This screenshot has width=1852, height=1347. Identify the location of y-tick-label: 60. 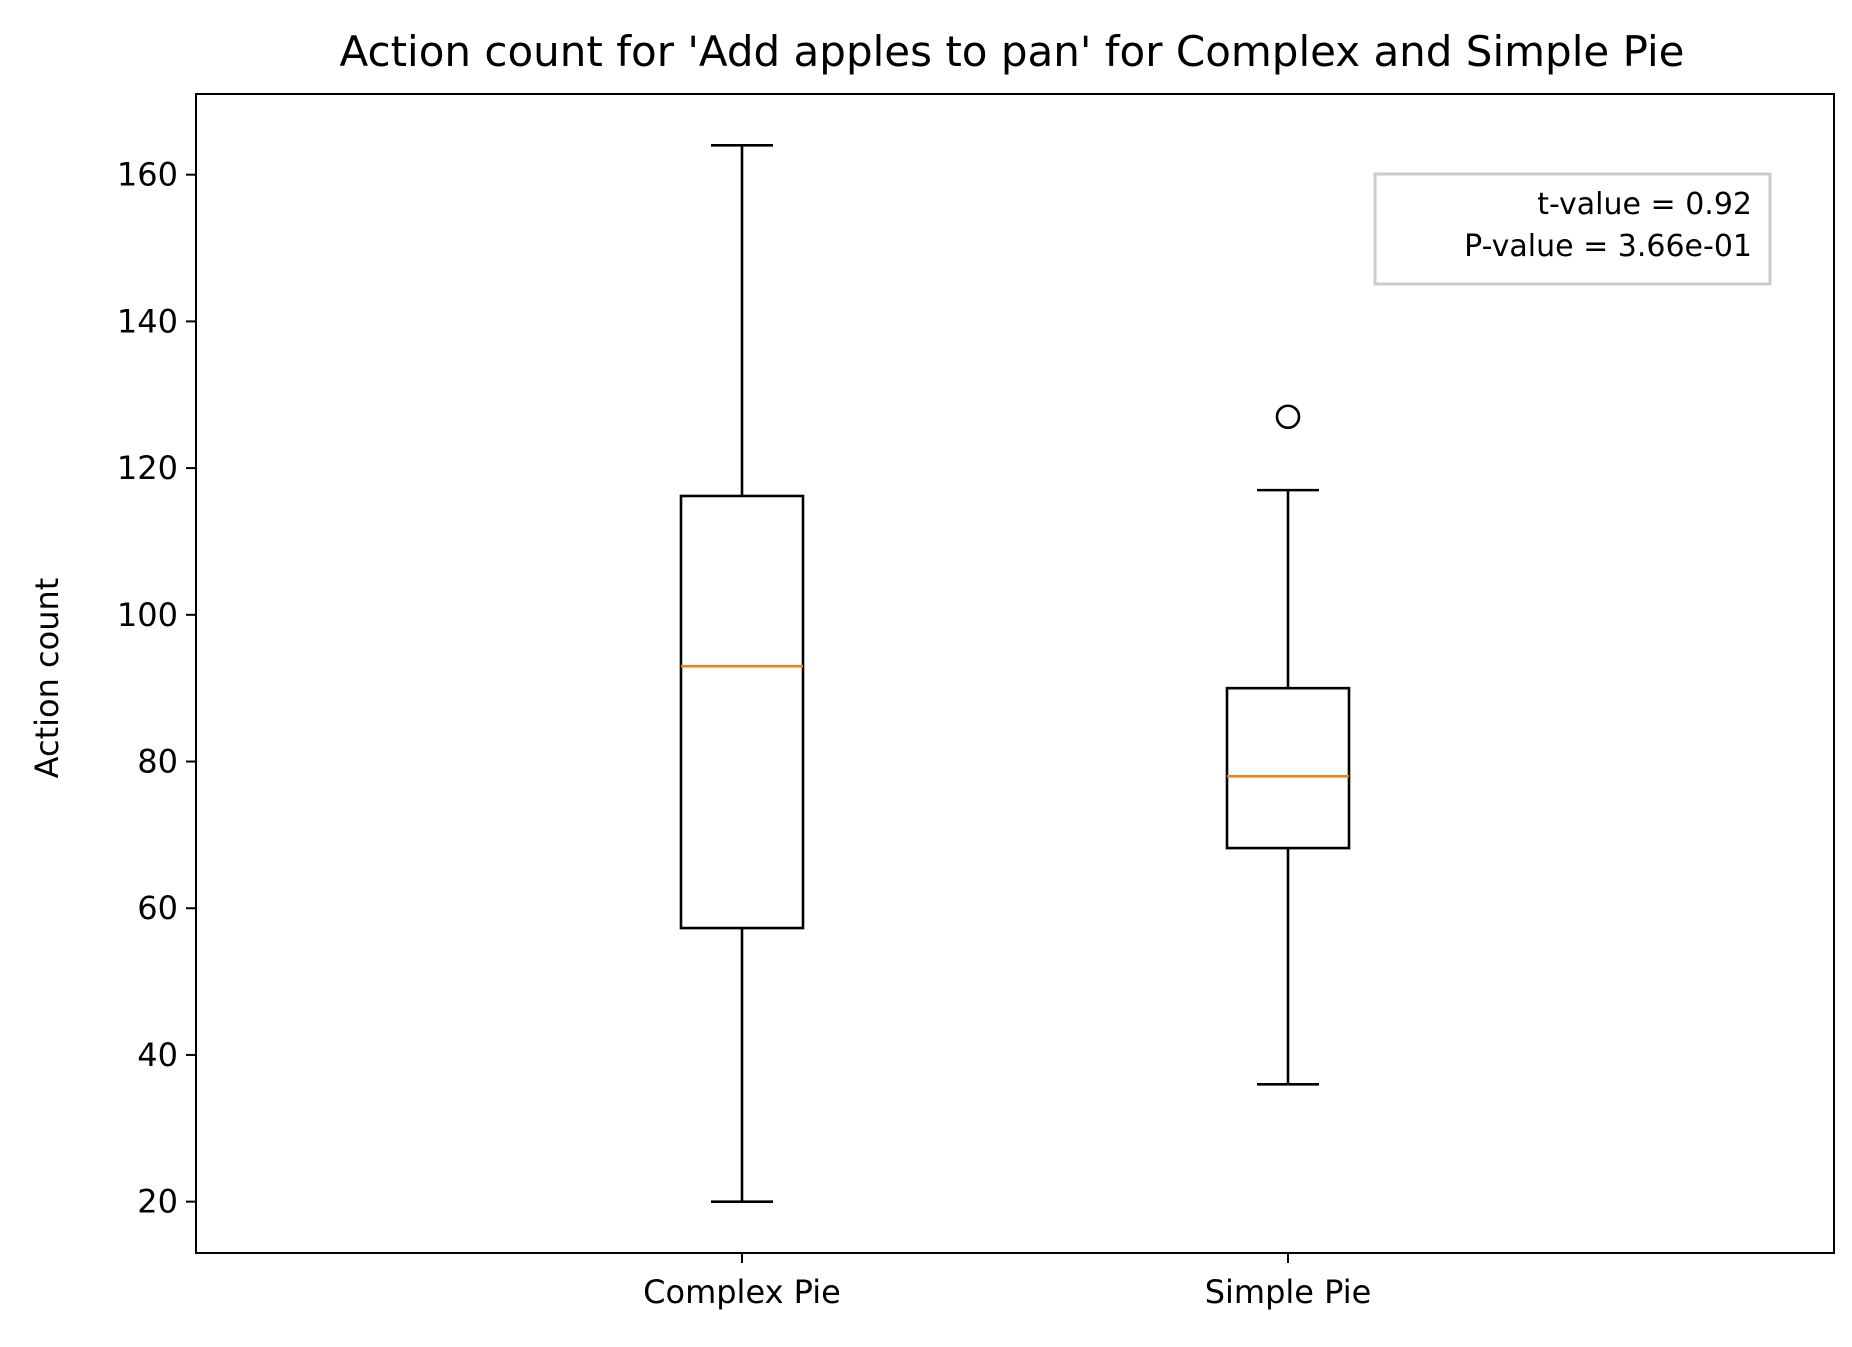
(157, 908).